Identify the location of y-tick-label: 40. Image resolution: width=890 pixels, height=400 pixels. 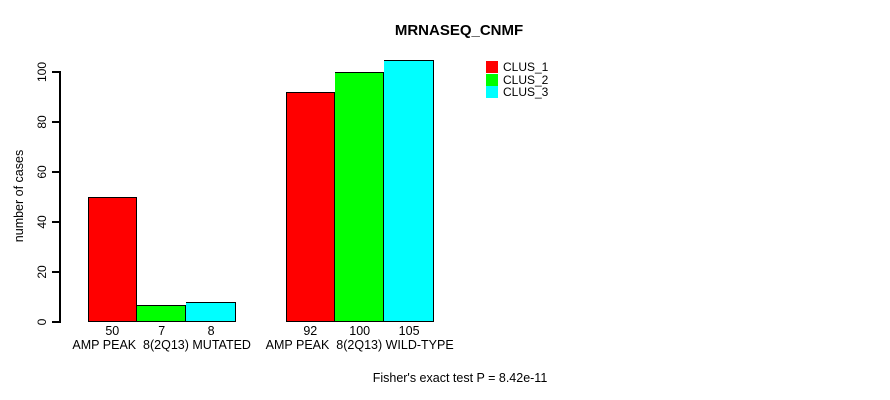
(42, 222).